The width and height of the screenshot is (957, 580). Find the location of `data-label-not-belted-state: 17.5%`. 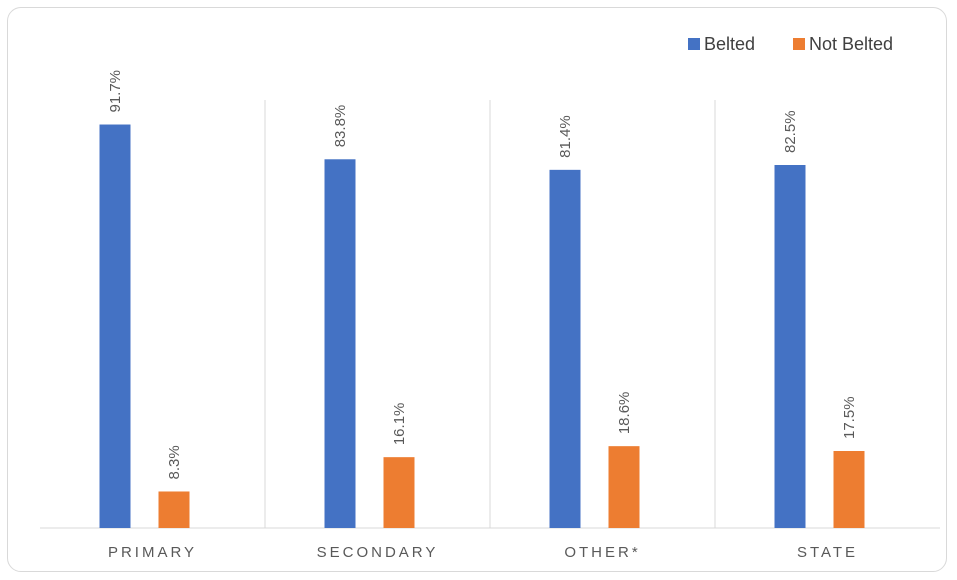

data-label-not-belted-state: 17.5% is located at coordinates (849, 417).